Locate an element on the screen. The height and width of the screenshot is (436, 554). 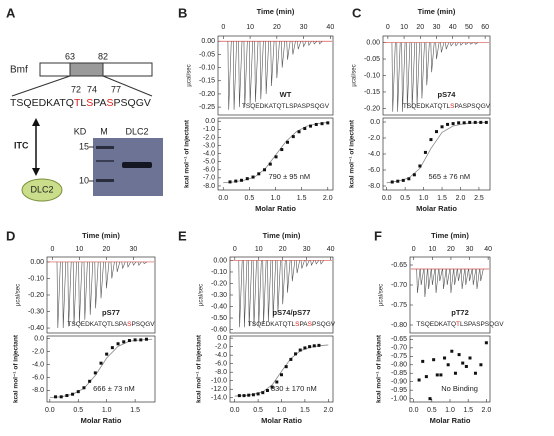
y-tick-label: -0.40 is located at coordinates (36, 328).